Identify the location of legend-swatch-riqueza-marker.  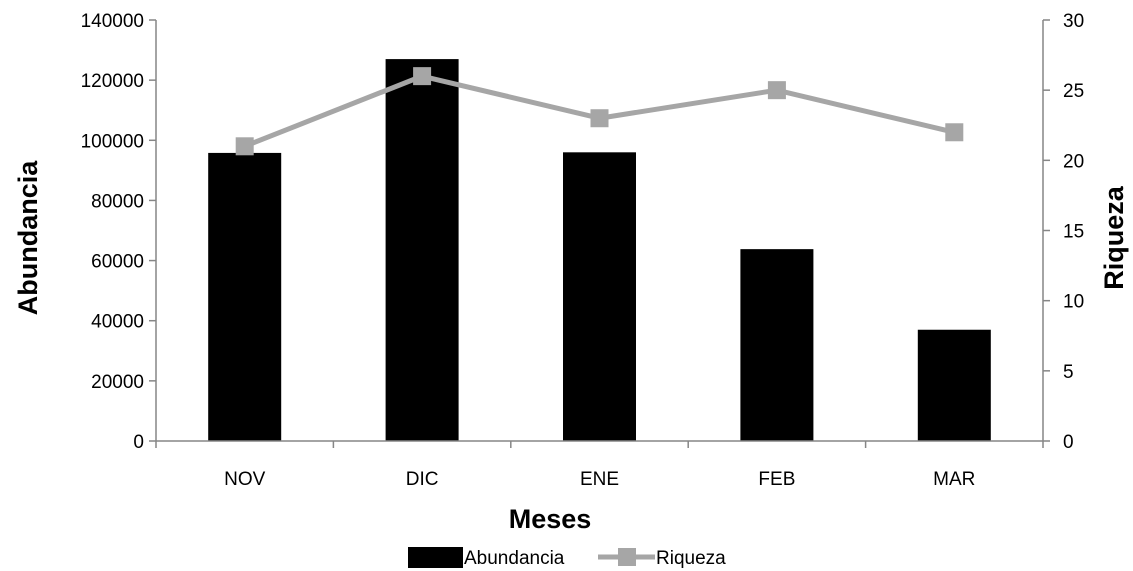
(627, 557).